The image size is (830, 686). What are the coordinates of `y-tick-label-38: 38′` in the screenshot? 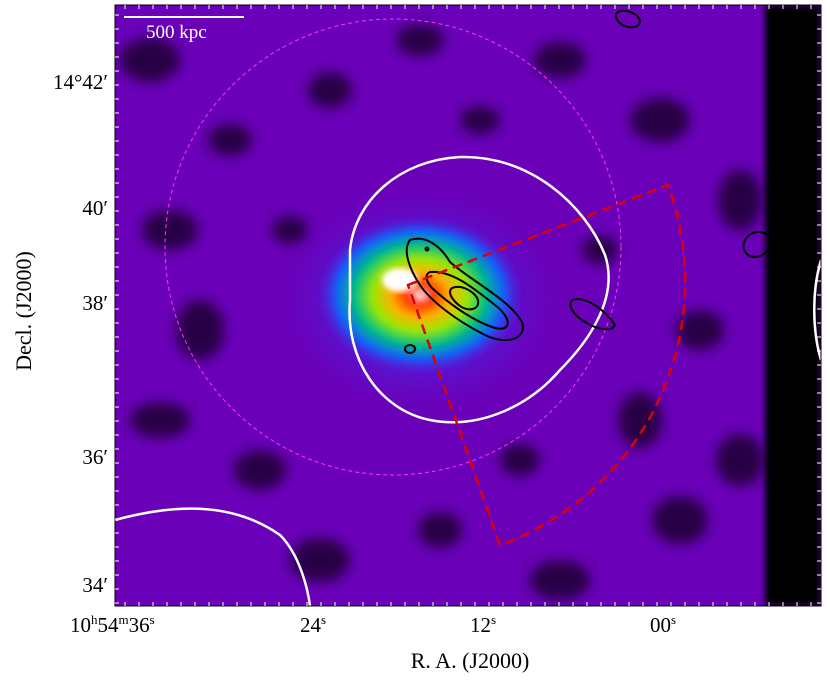 It's located at (95, 303).